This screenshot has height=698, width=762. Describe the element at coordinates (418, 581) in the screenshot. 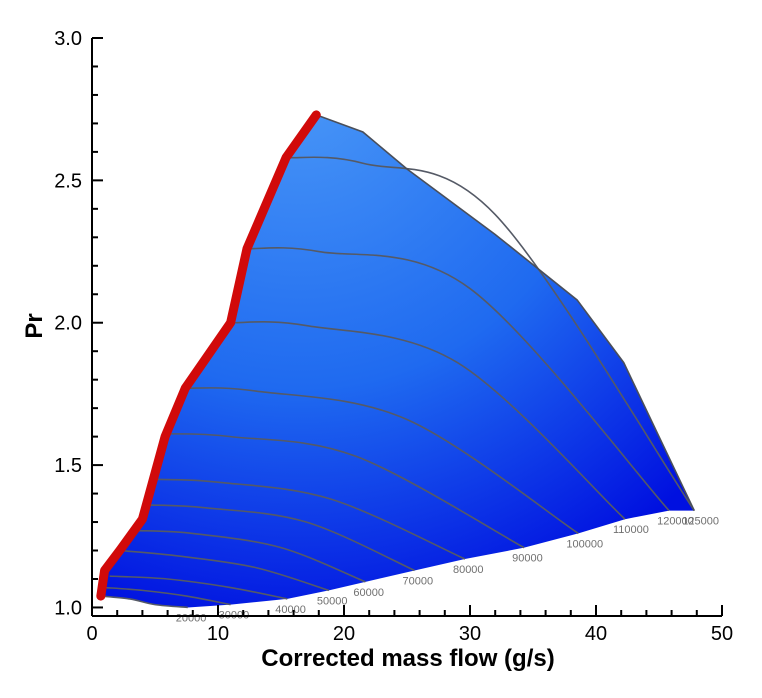

I see `speed-label-70000: 70000` at that location.